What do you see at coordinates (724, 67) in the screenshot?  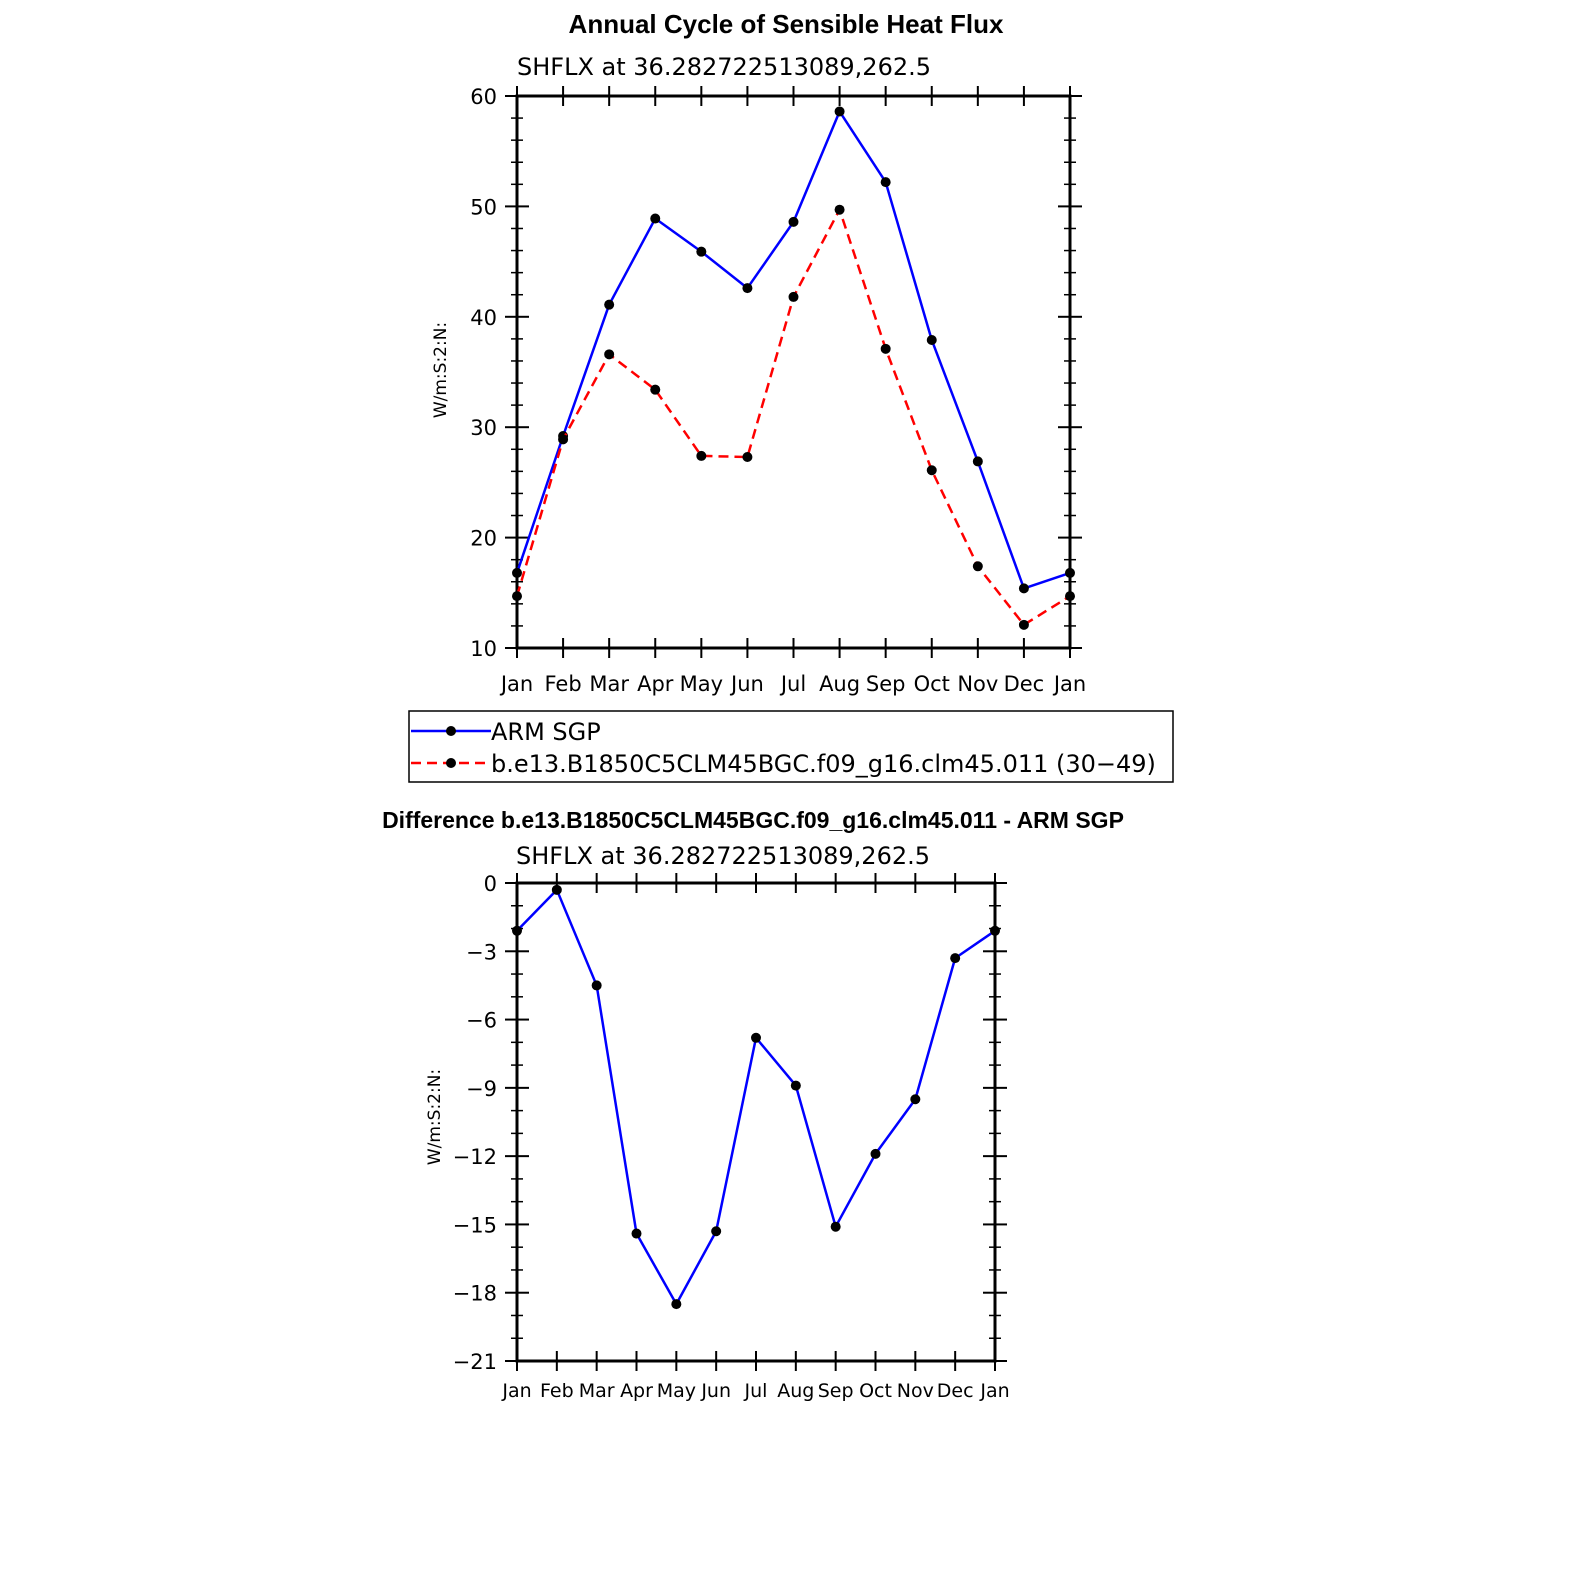 I see `chart1-subtitle: SHFLX at 36.282722513089,262.5` at bounding box center [724, 67].